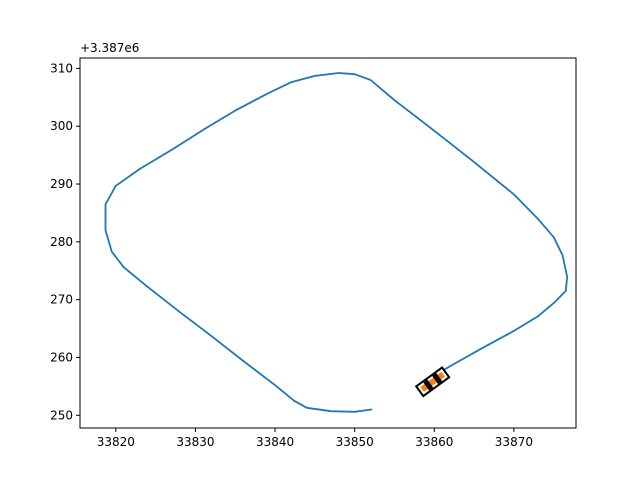  What do you see at coordinates (315, 438) in the screenshot?
I see `x-axis: 33820 33830 33840 33850 33860 33870` at bounding box center [315, 438].